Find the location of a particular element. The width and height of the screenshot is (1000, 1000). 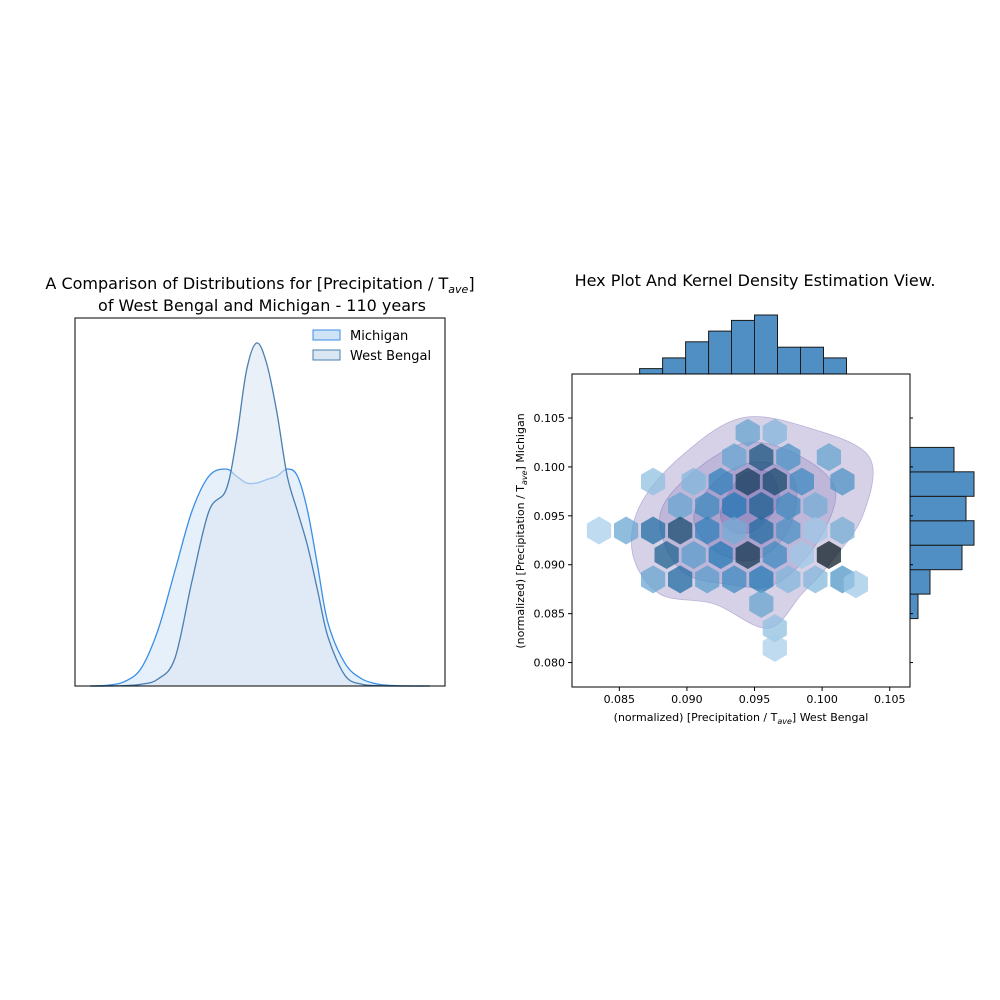

hex-plot-frame is located at coordinates (741, 530).